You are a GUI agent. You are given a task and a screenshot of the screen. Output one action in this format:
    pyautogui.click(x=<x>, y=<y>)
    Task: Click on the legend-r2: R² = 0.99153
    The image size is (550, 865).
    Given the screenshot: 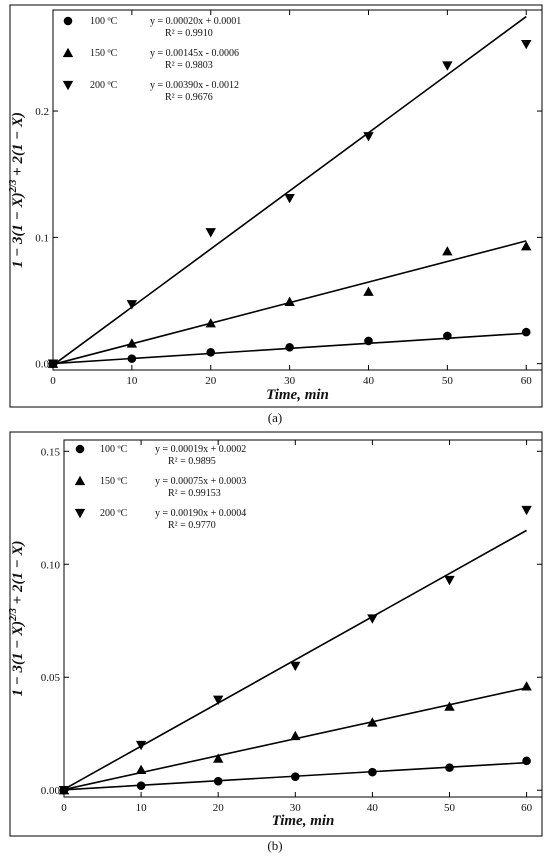 What is the action you would take?
    pyautogui.click(x=194, y=493)
    